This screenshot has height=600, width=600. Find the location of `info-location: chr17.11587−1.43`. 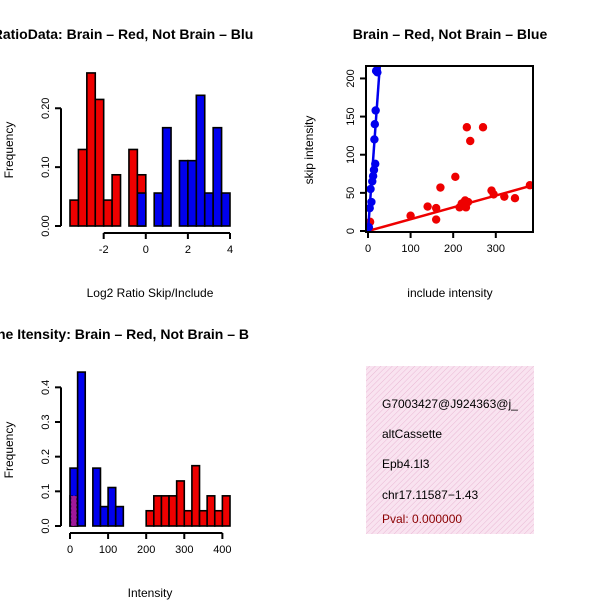

info-location: chr17.11587−1.43 is located at coordinates (430, 495).